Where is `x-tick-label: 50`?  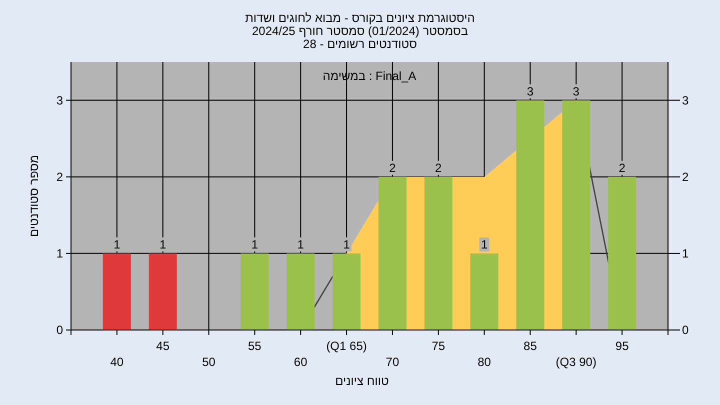 x-tick-label: 50 is located at coordinates (209, 362).